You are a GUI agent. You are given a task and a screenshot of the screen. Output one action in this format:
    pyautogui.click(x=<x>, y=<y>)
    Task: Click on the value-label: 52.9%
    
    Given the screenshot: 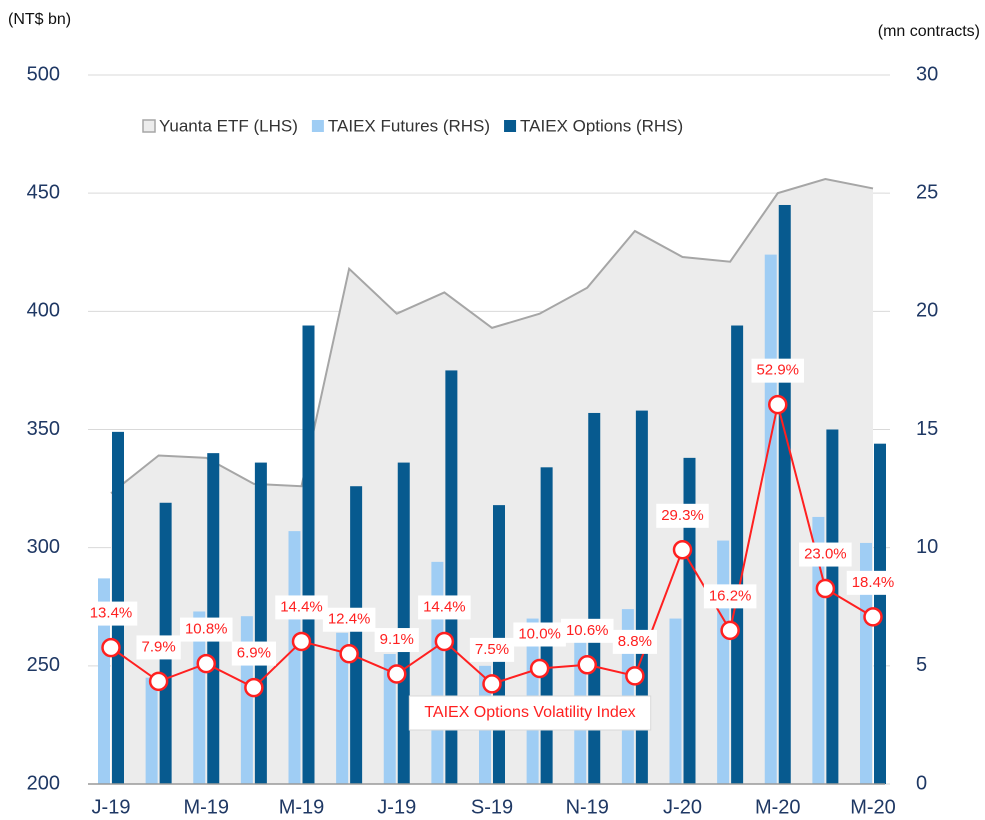 What is the action you would take?
    pyautogui.click(x=777, y=370)
    